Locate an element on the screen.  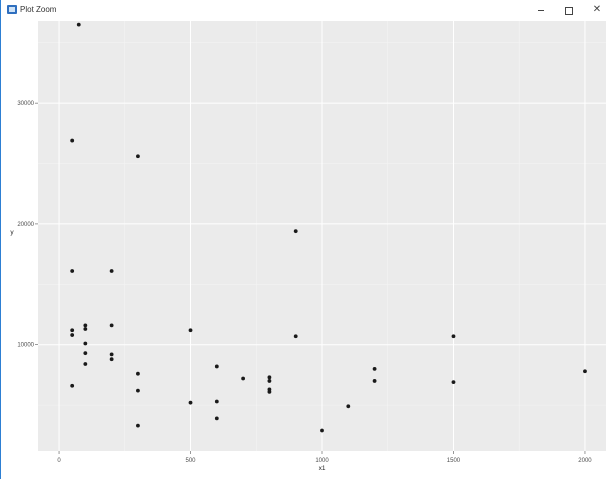
maximize-button is located at coordinates (569, 10).